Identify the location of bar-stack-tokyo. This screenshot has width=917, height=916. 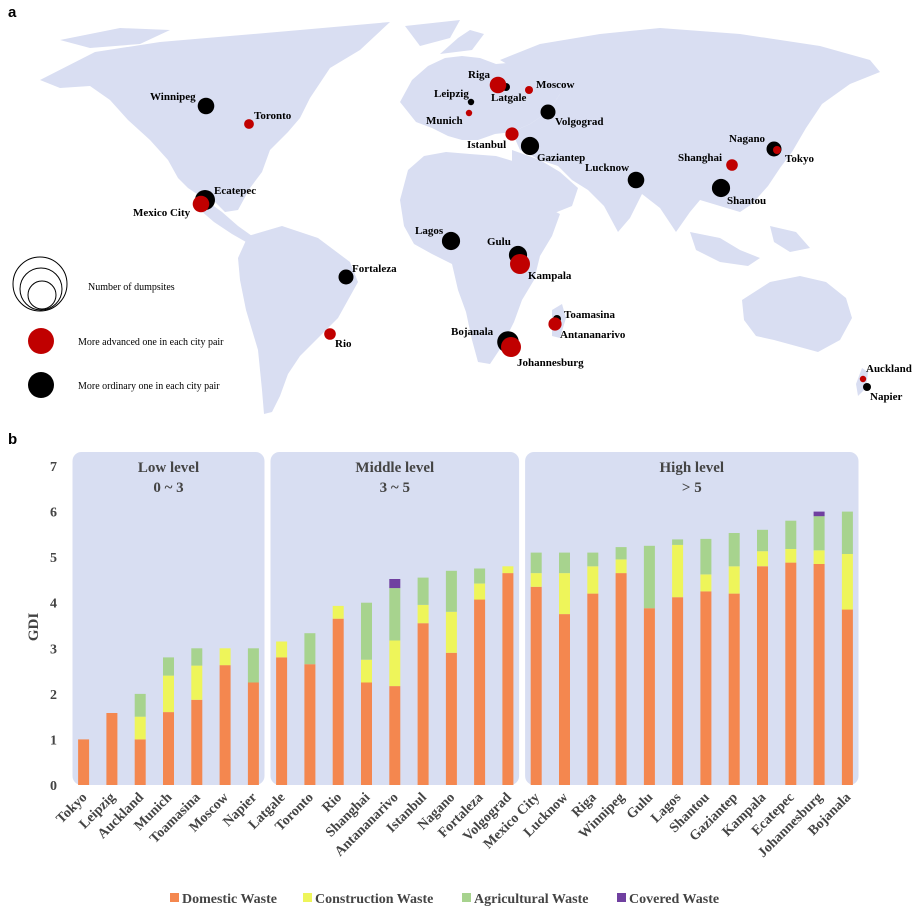
(84, 762).